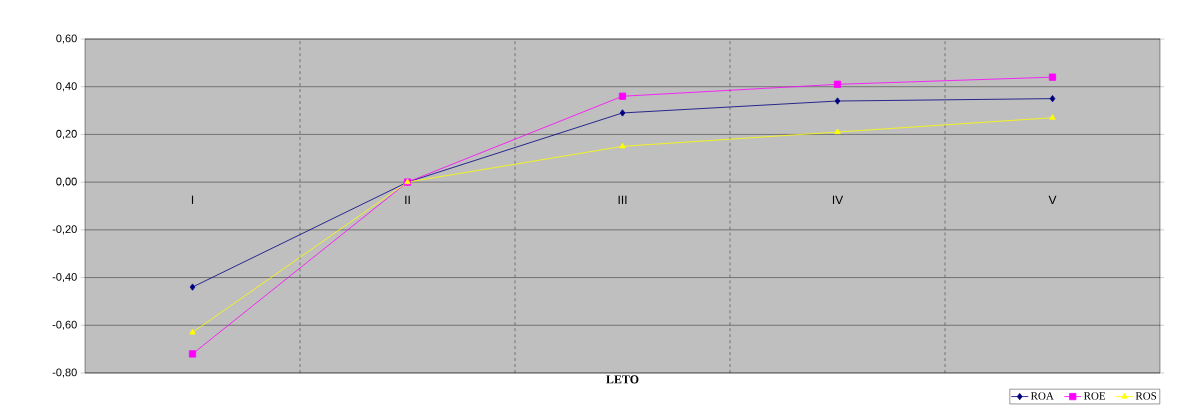  Describe the element at coordinates (64, 325) in the screenshot. I see `y-tick-label: -0,60` at that location.